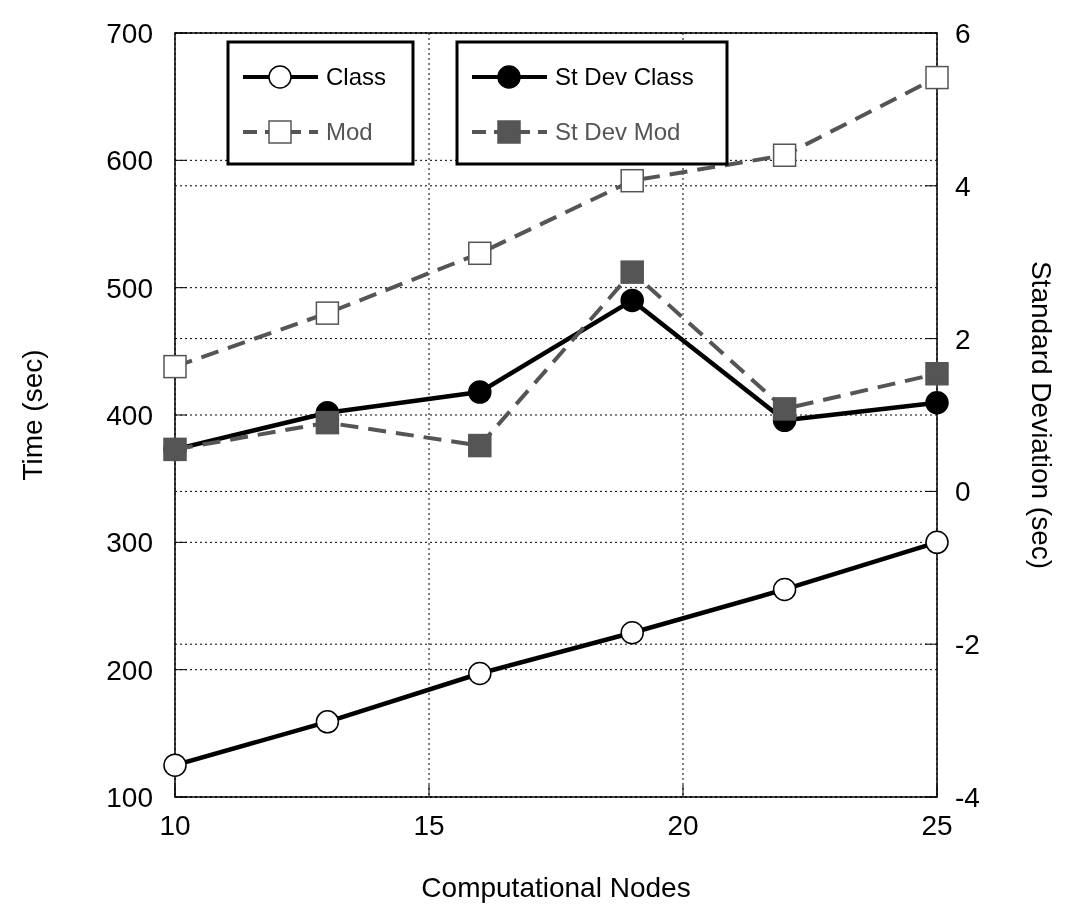 The height and width of the screenshot is (922, 1065). Describe the element at coordinates (937, 825) in the screenshot. I see `x-tick-label: 25` at that location.